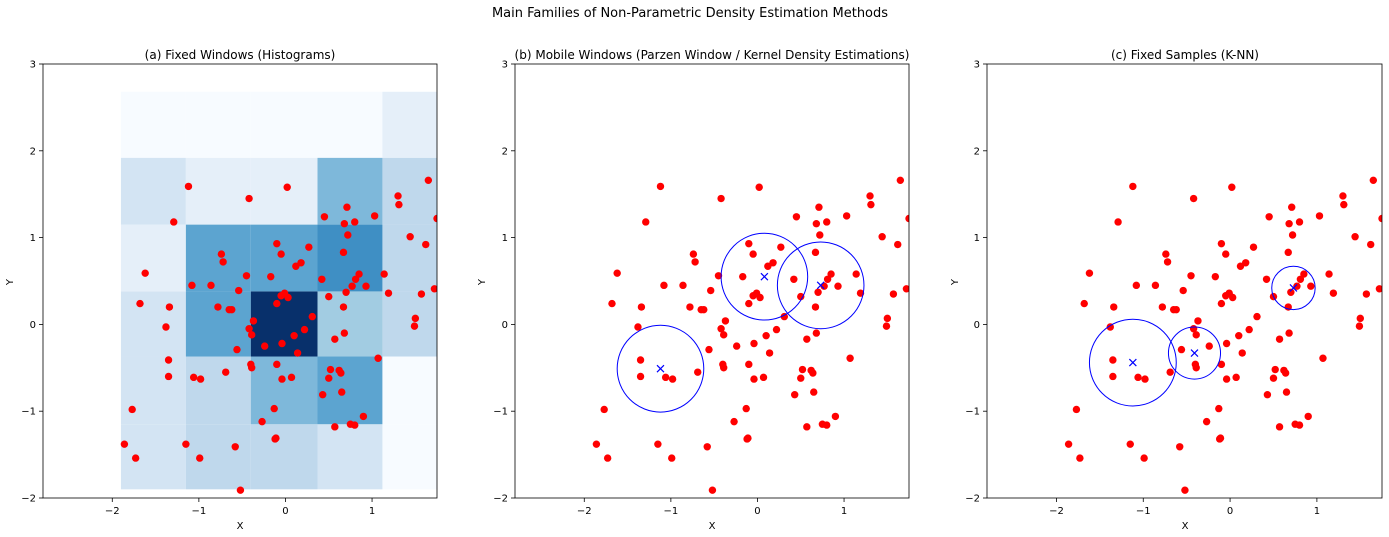 The image size is (1389, 537). I want to click on y-tick-label: −2, so click(972, 499).